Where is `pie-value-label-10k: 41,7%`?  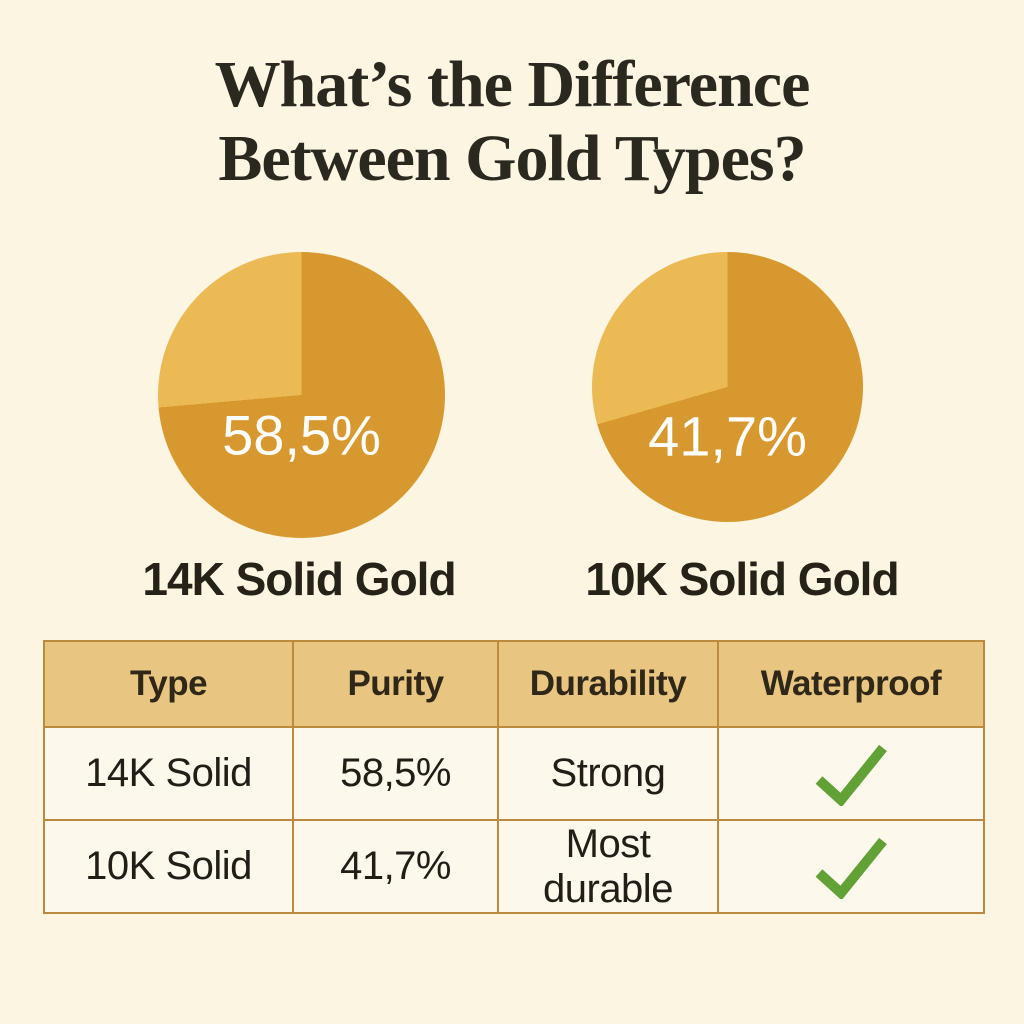 pie-value-label-10k: 41,7% is located at coordinates (727, 436).